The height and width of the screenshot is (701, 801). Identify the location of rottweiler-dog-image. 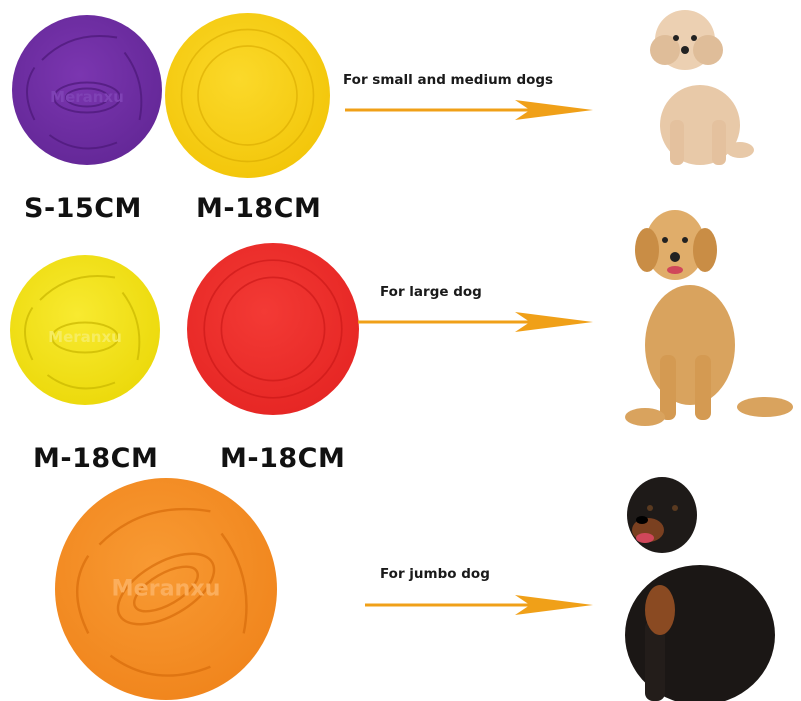
(700, 589).